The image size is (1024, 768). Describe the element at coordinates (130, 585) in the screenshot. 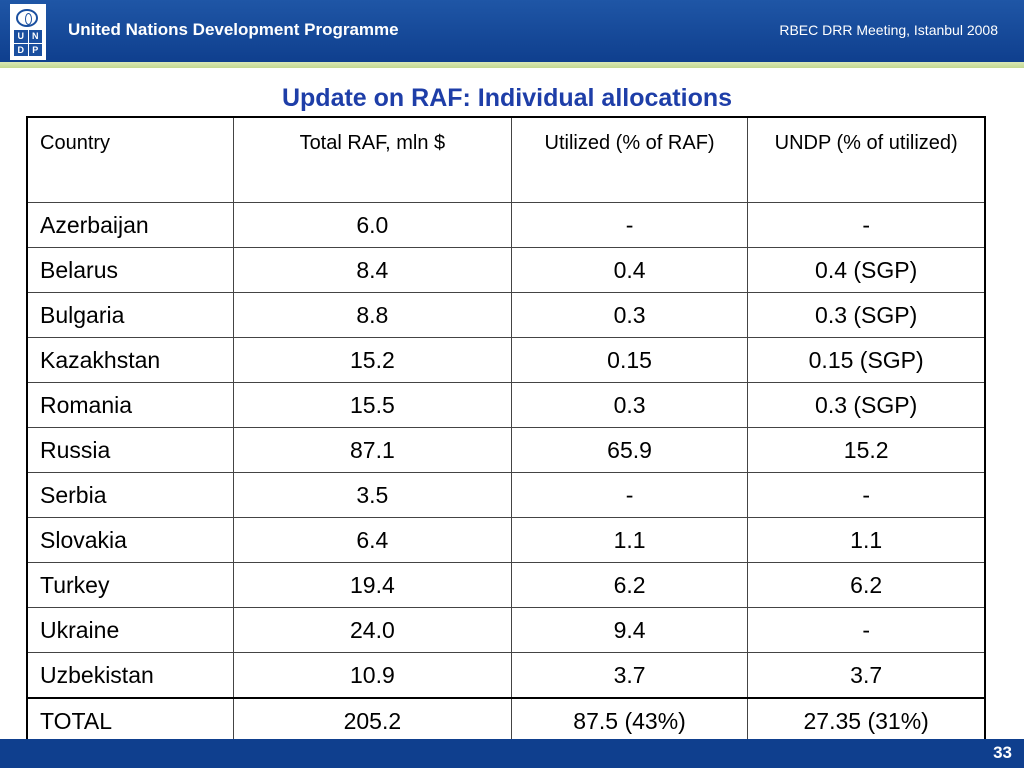

I see `cell-country: Turkey` at that location.